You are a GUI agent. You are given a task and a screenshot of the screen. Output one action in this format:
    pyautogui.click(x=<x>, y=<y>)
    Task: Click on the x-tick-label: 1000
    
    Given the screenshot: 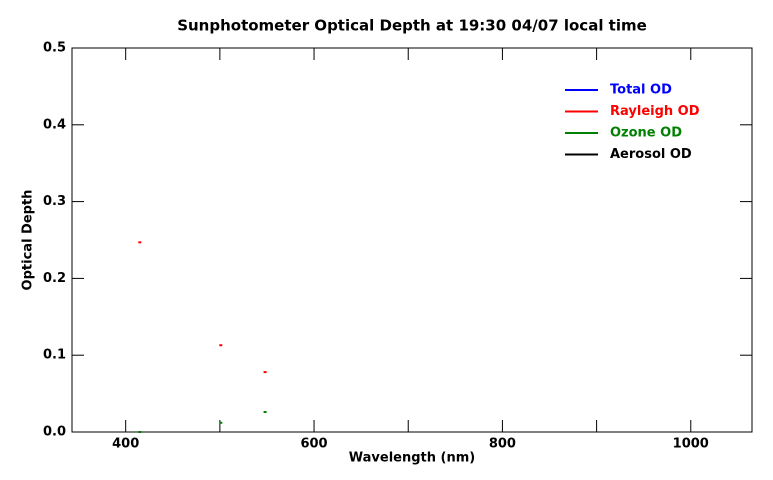 What is the action you would take?
    pyautogui.click(x=691, y=444)
    